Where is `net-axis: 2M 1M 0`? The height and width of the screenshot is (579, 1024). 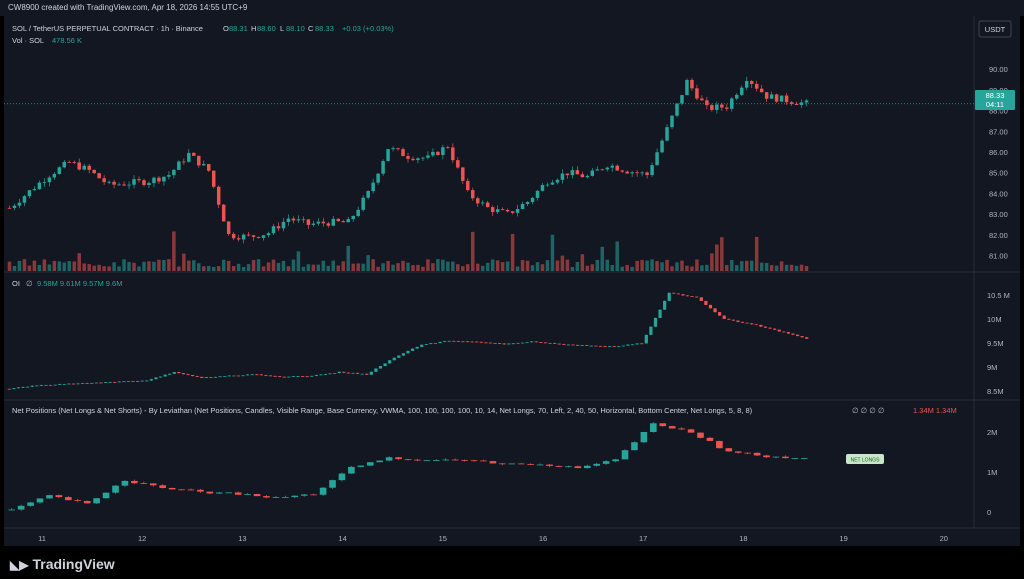 net-axis: 2M 1M 0 is located at coordinates (992, 472).